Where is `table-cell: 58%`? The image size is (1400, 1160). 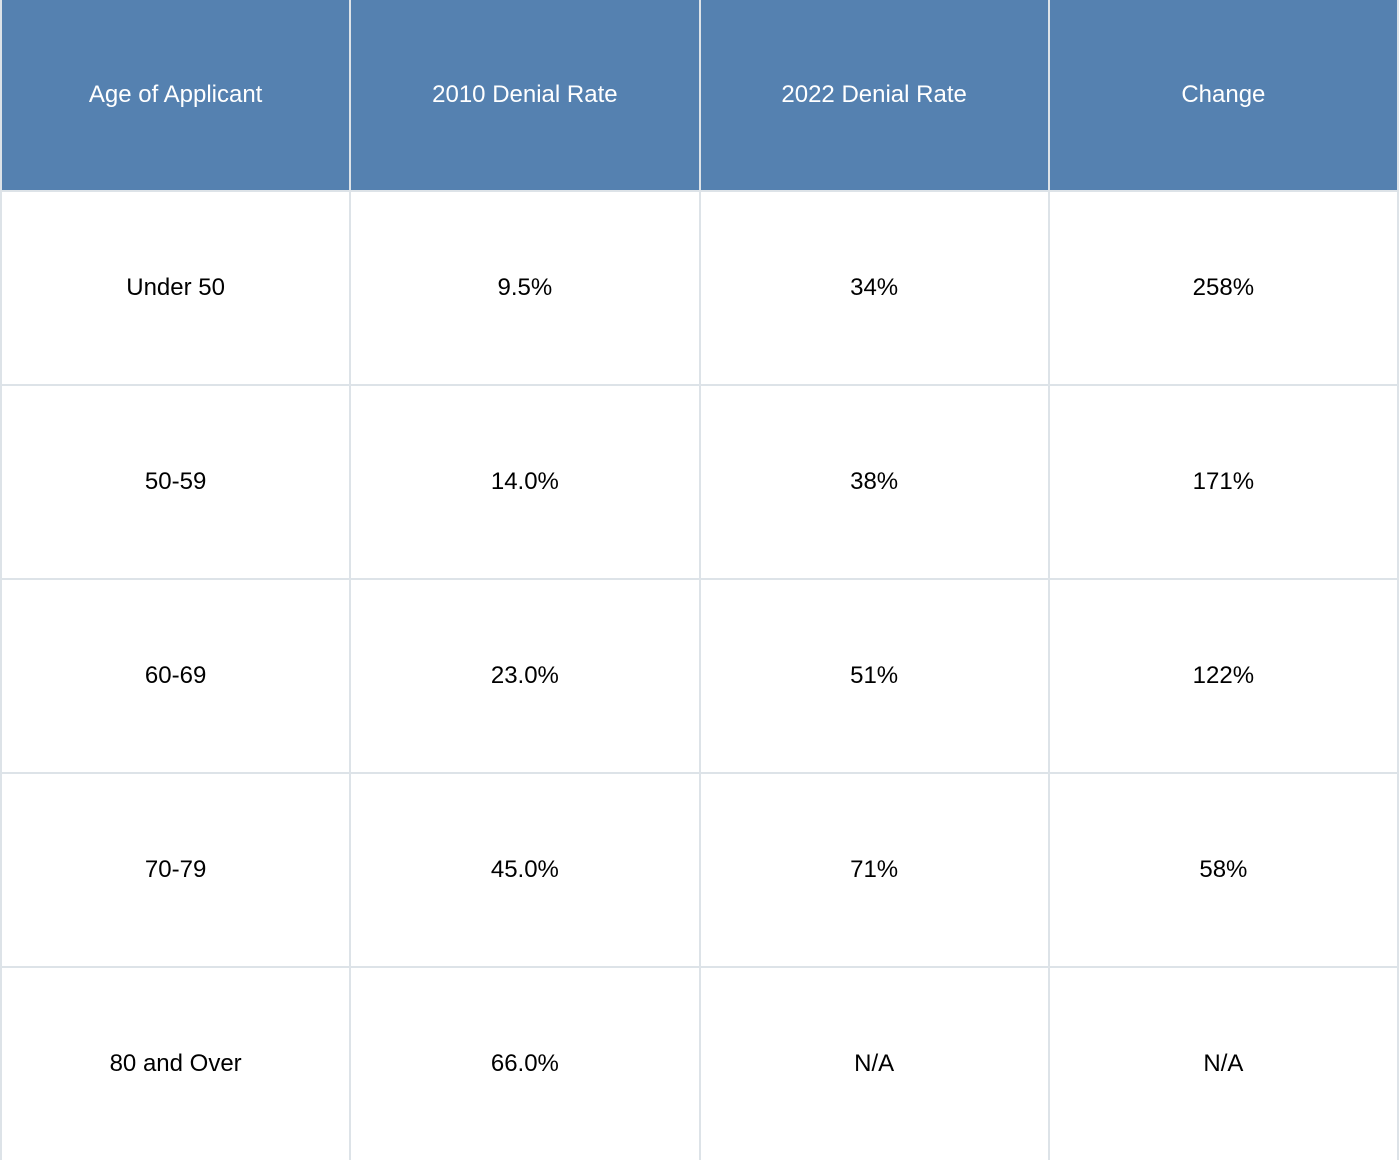 table-cell: 58% is located at coordinates (1223, 870).